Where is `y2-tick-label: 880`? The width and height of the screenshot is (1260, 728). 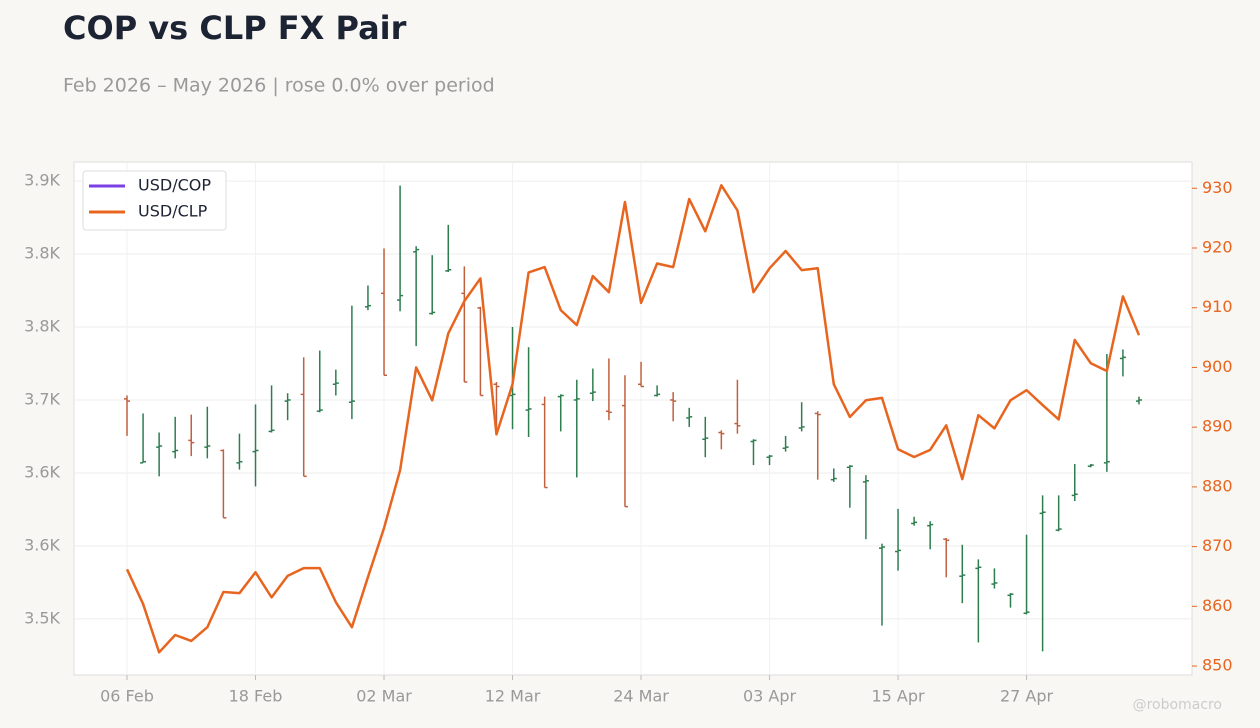 y2-tick-label: 880 is located at coordinates (1217, 485).